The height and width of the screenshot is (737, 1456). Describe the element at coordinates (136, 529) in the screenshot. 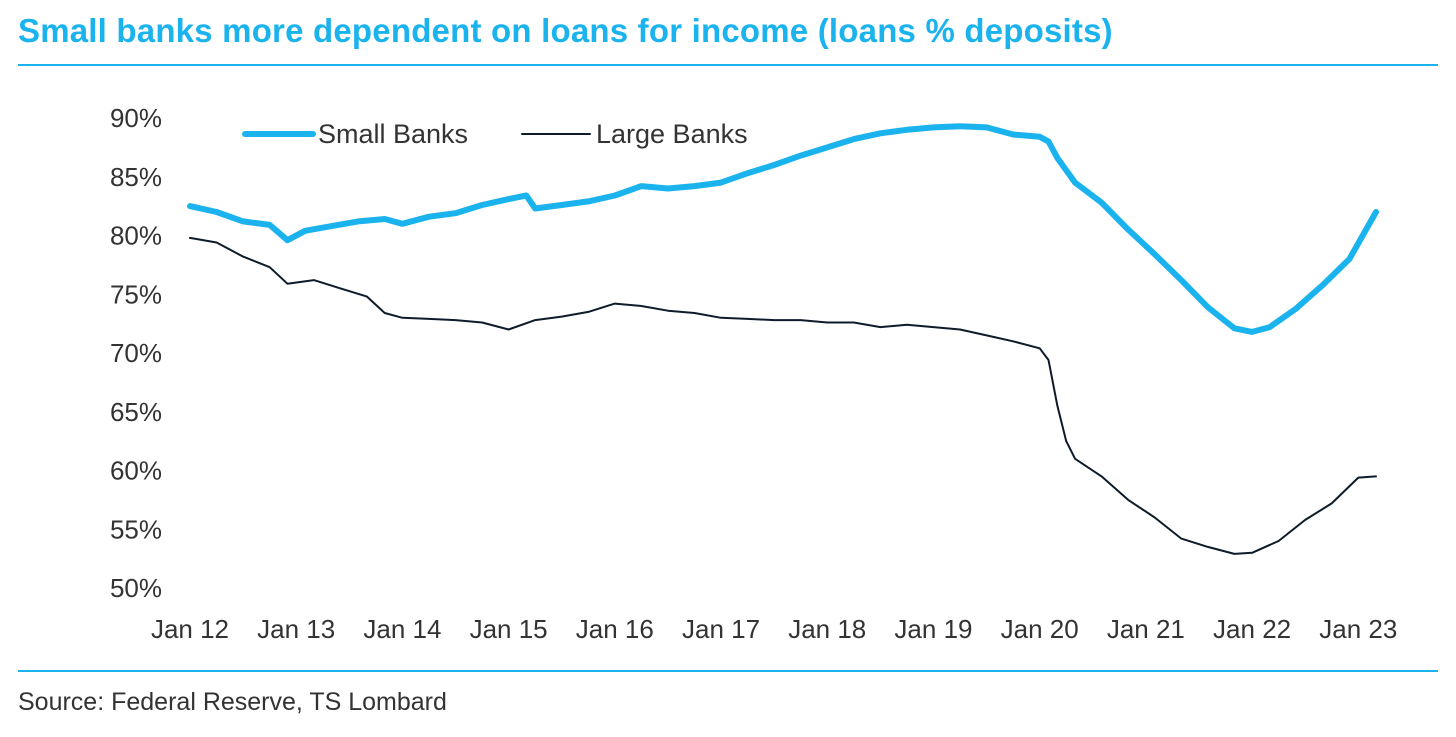

I see `y-tick-label: 55%` at that location.